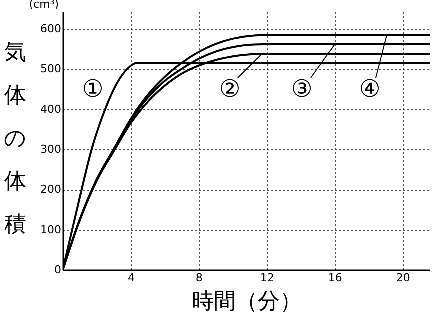 Image resolution: width=441 pixels, height=325 pixels. What do you see at coordinates (51, 69) in the screenshot?
I see `y-tick-label: 500` at bounding box center [51, 69].